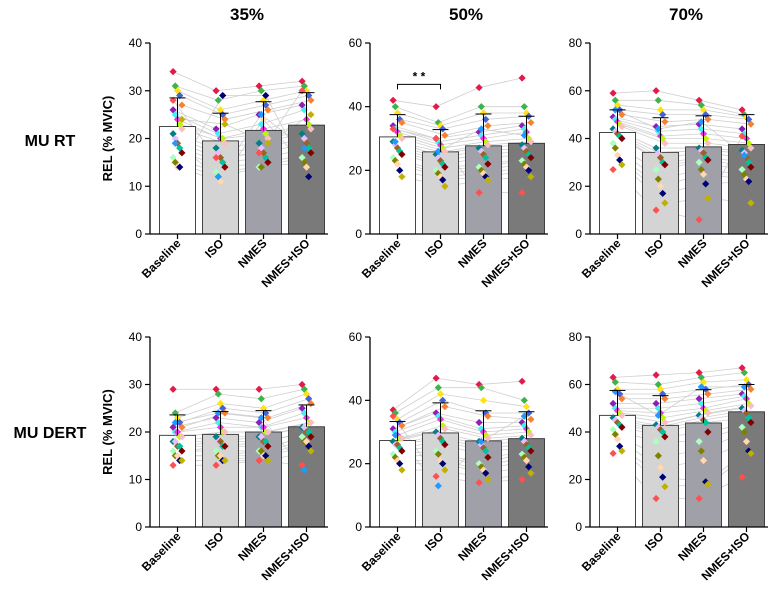 The width and height of the screenshot is (782, 603). Describe the element at coordinates (356, 170) in the screenshot. I see `y-tick-label: 20` at that location.